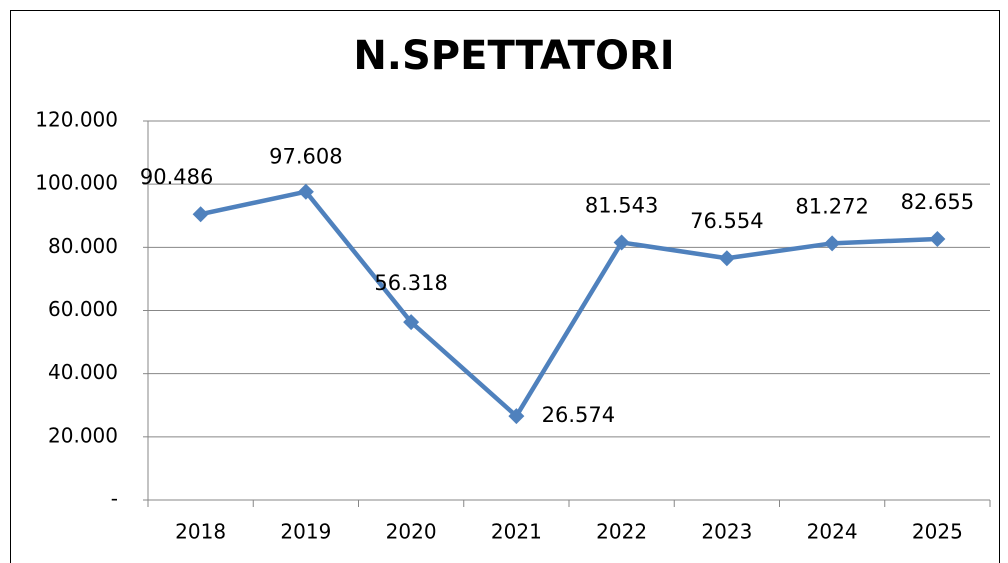 The width and height of the screenshot is (1008, 563). Describe the element at coordinates (305, 532) in the screenshot. I see `x-tick-label: 2019` at that location.